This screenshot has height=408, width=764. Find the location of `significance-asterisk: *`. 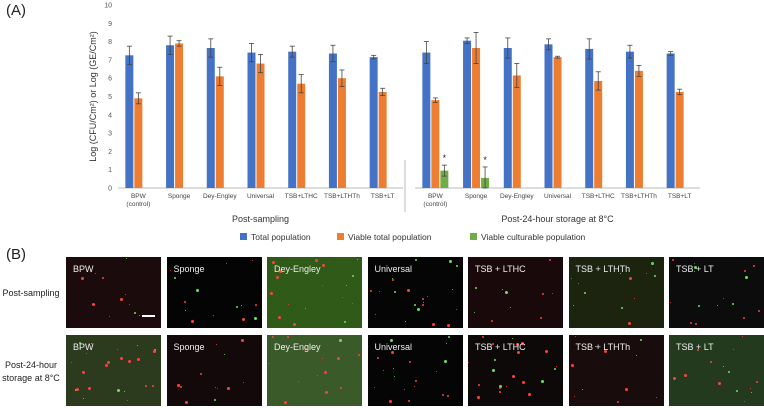

significance-asterisk: * is located at coordinates (445, 158).